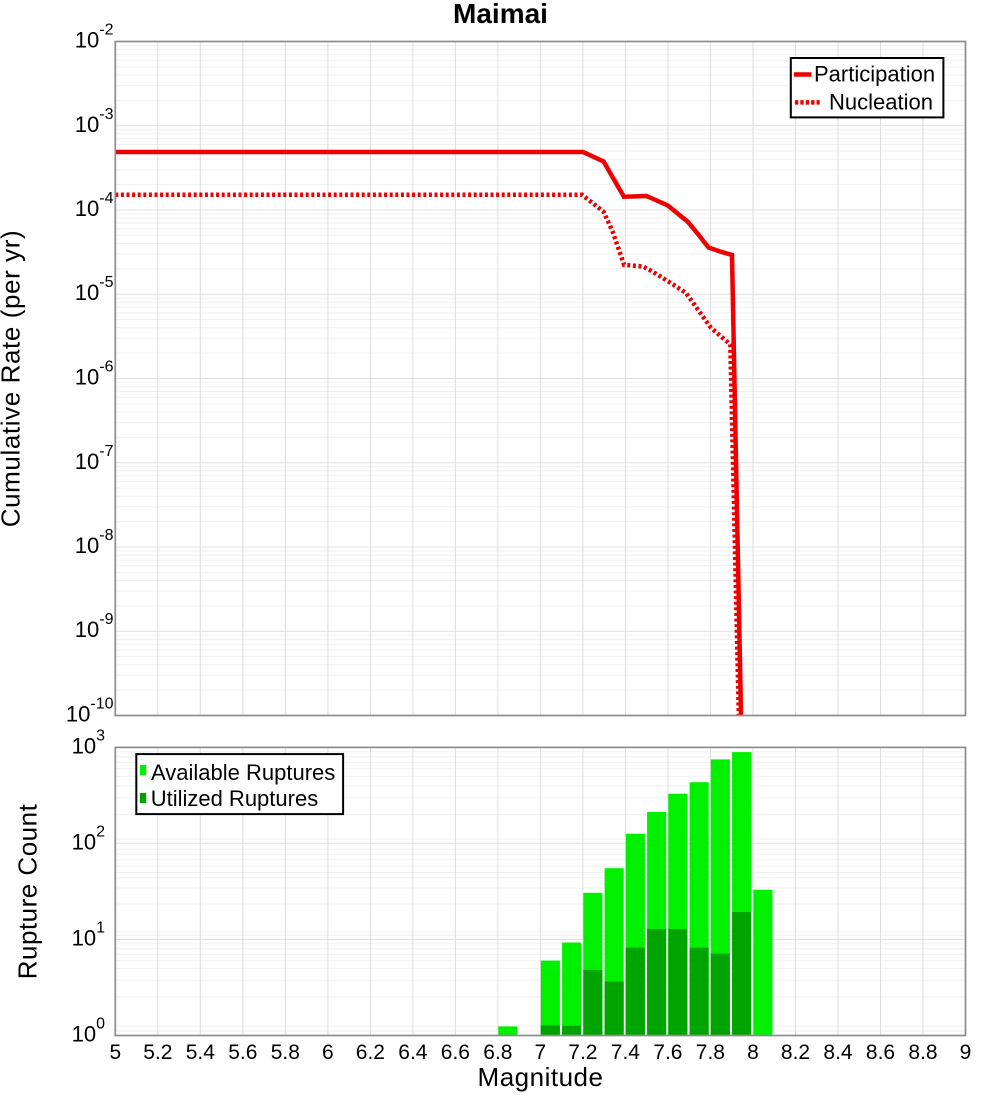  Describe the element at coordinates (874, 73) in the screenshot. I see `svg-text: Participation` at that location.